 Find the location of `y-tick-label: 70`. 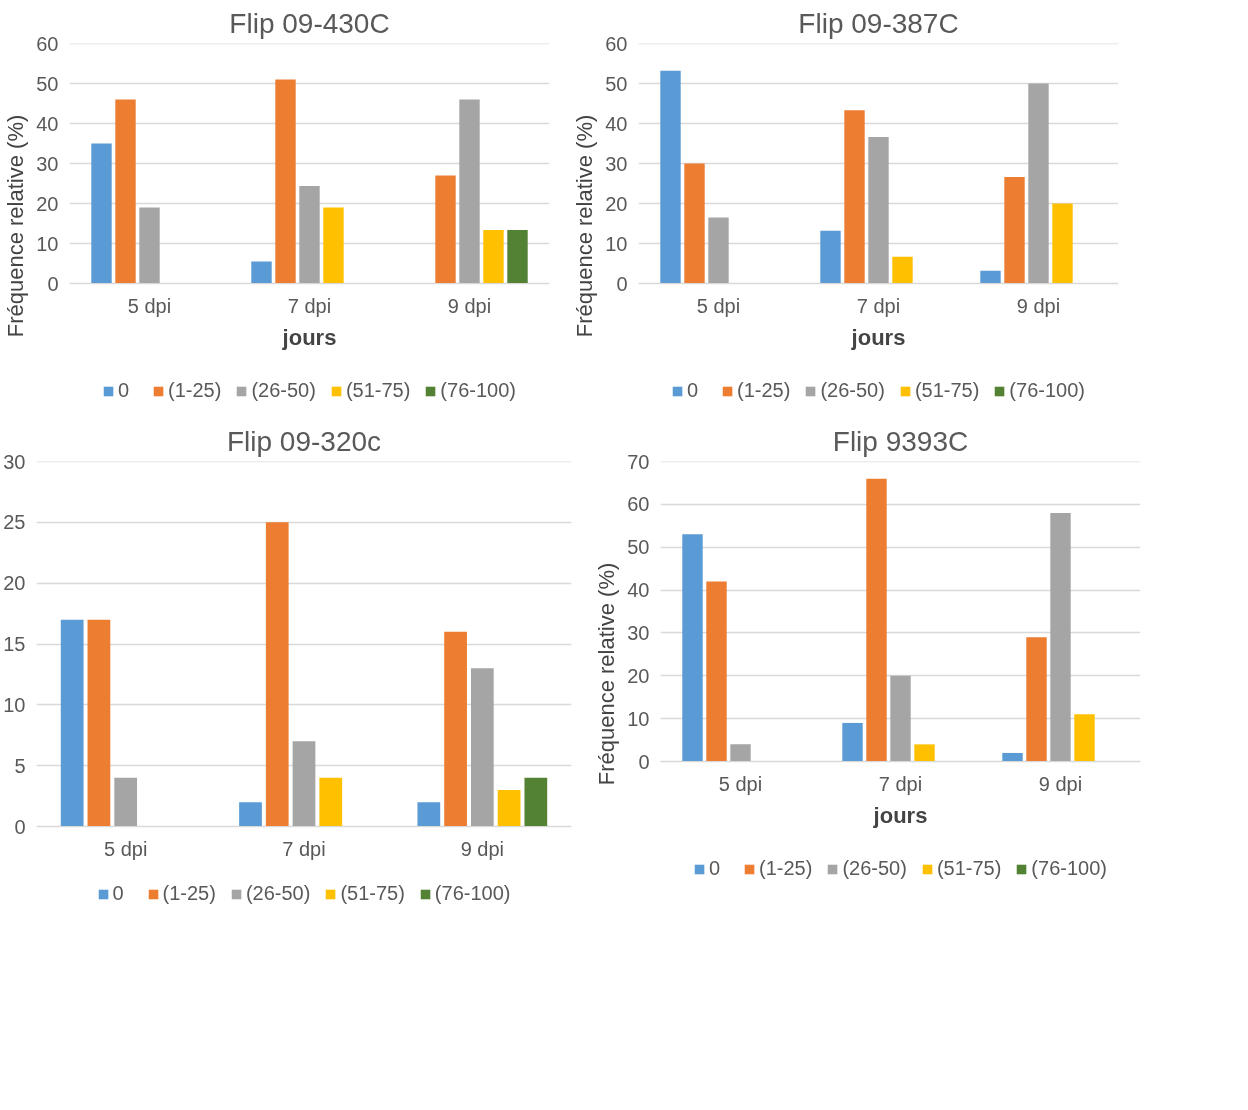

y-tick-label: 70 is located at coordinates (638, 461).